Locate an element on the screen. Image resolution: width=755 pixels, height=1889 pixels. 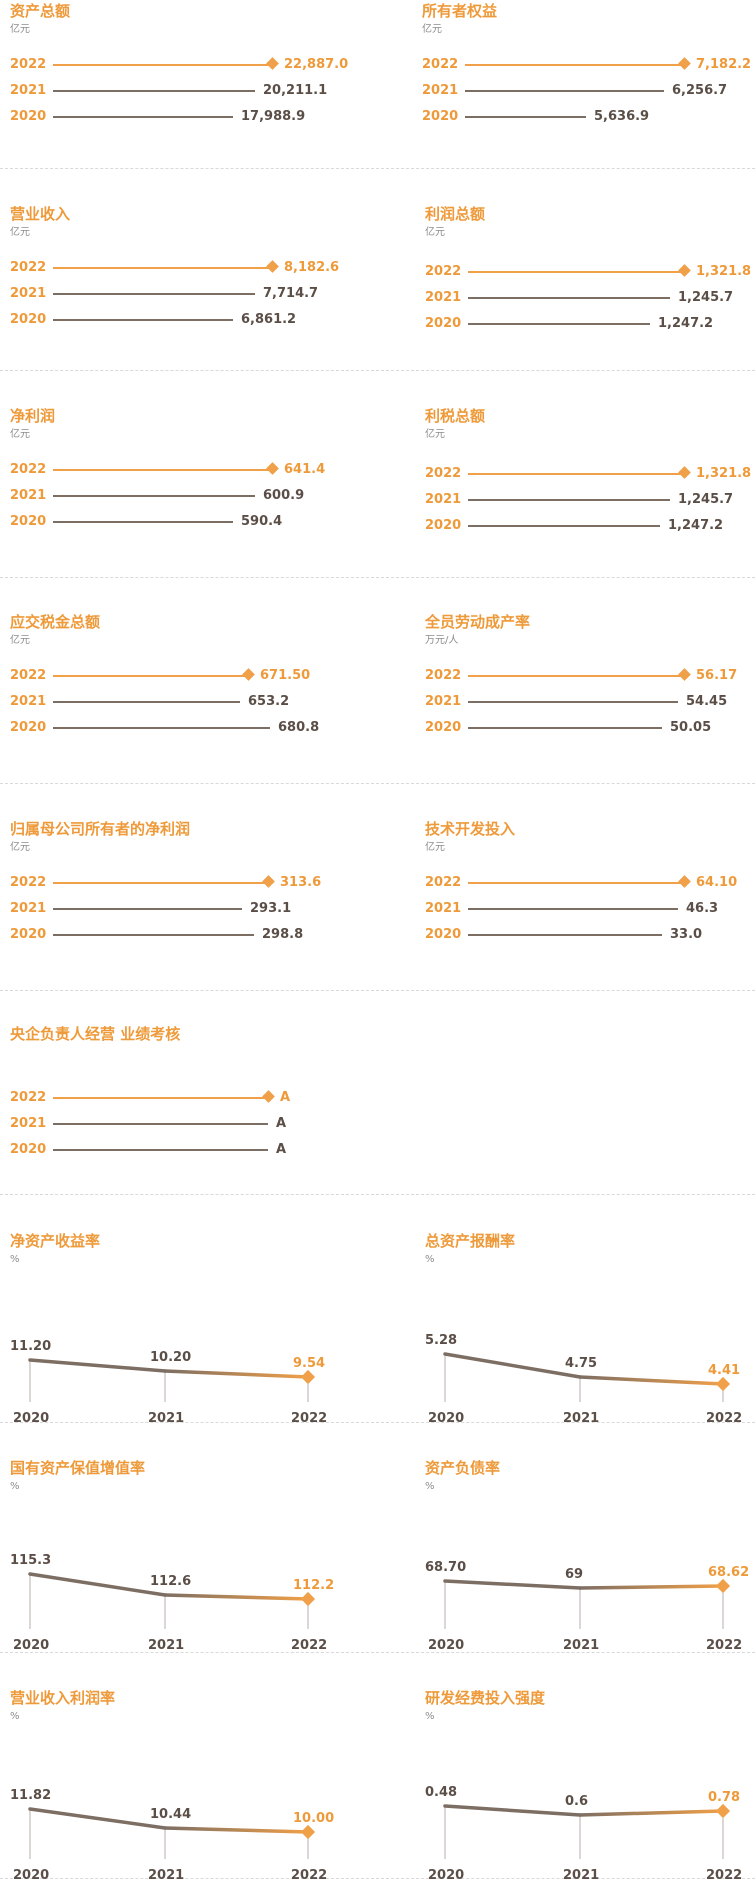
point-value-label: 4.41 is located at coordinates (724, 1370).